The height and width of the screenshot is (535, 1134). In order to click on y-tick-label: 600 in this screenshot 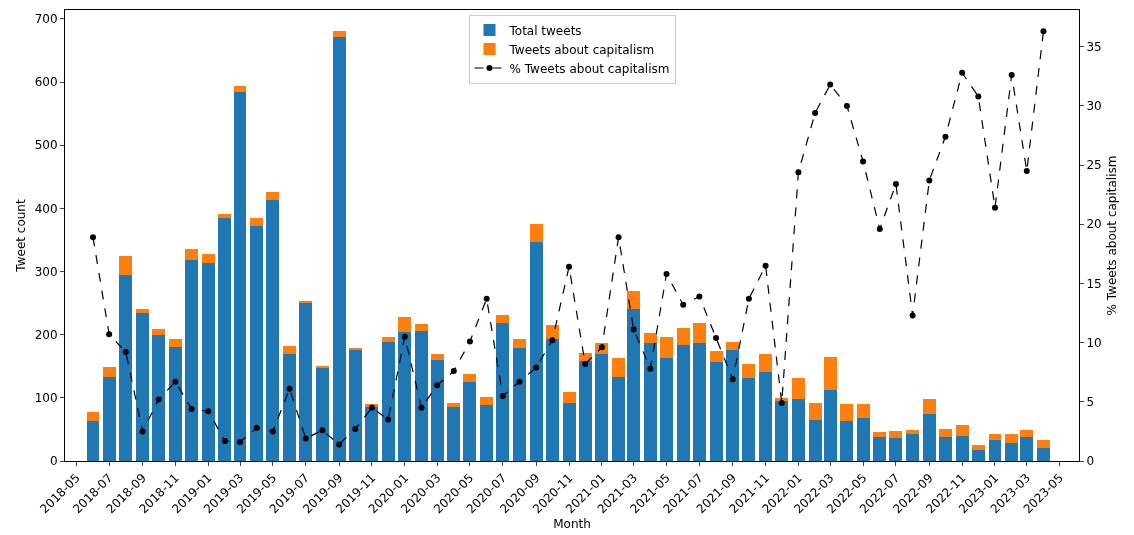, I will do `click(46, 82)`.